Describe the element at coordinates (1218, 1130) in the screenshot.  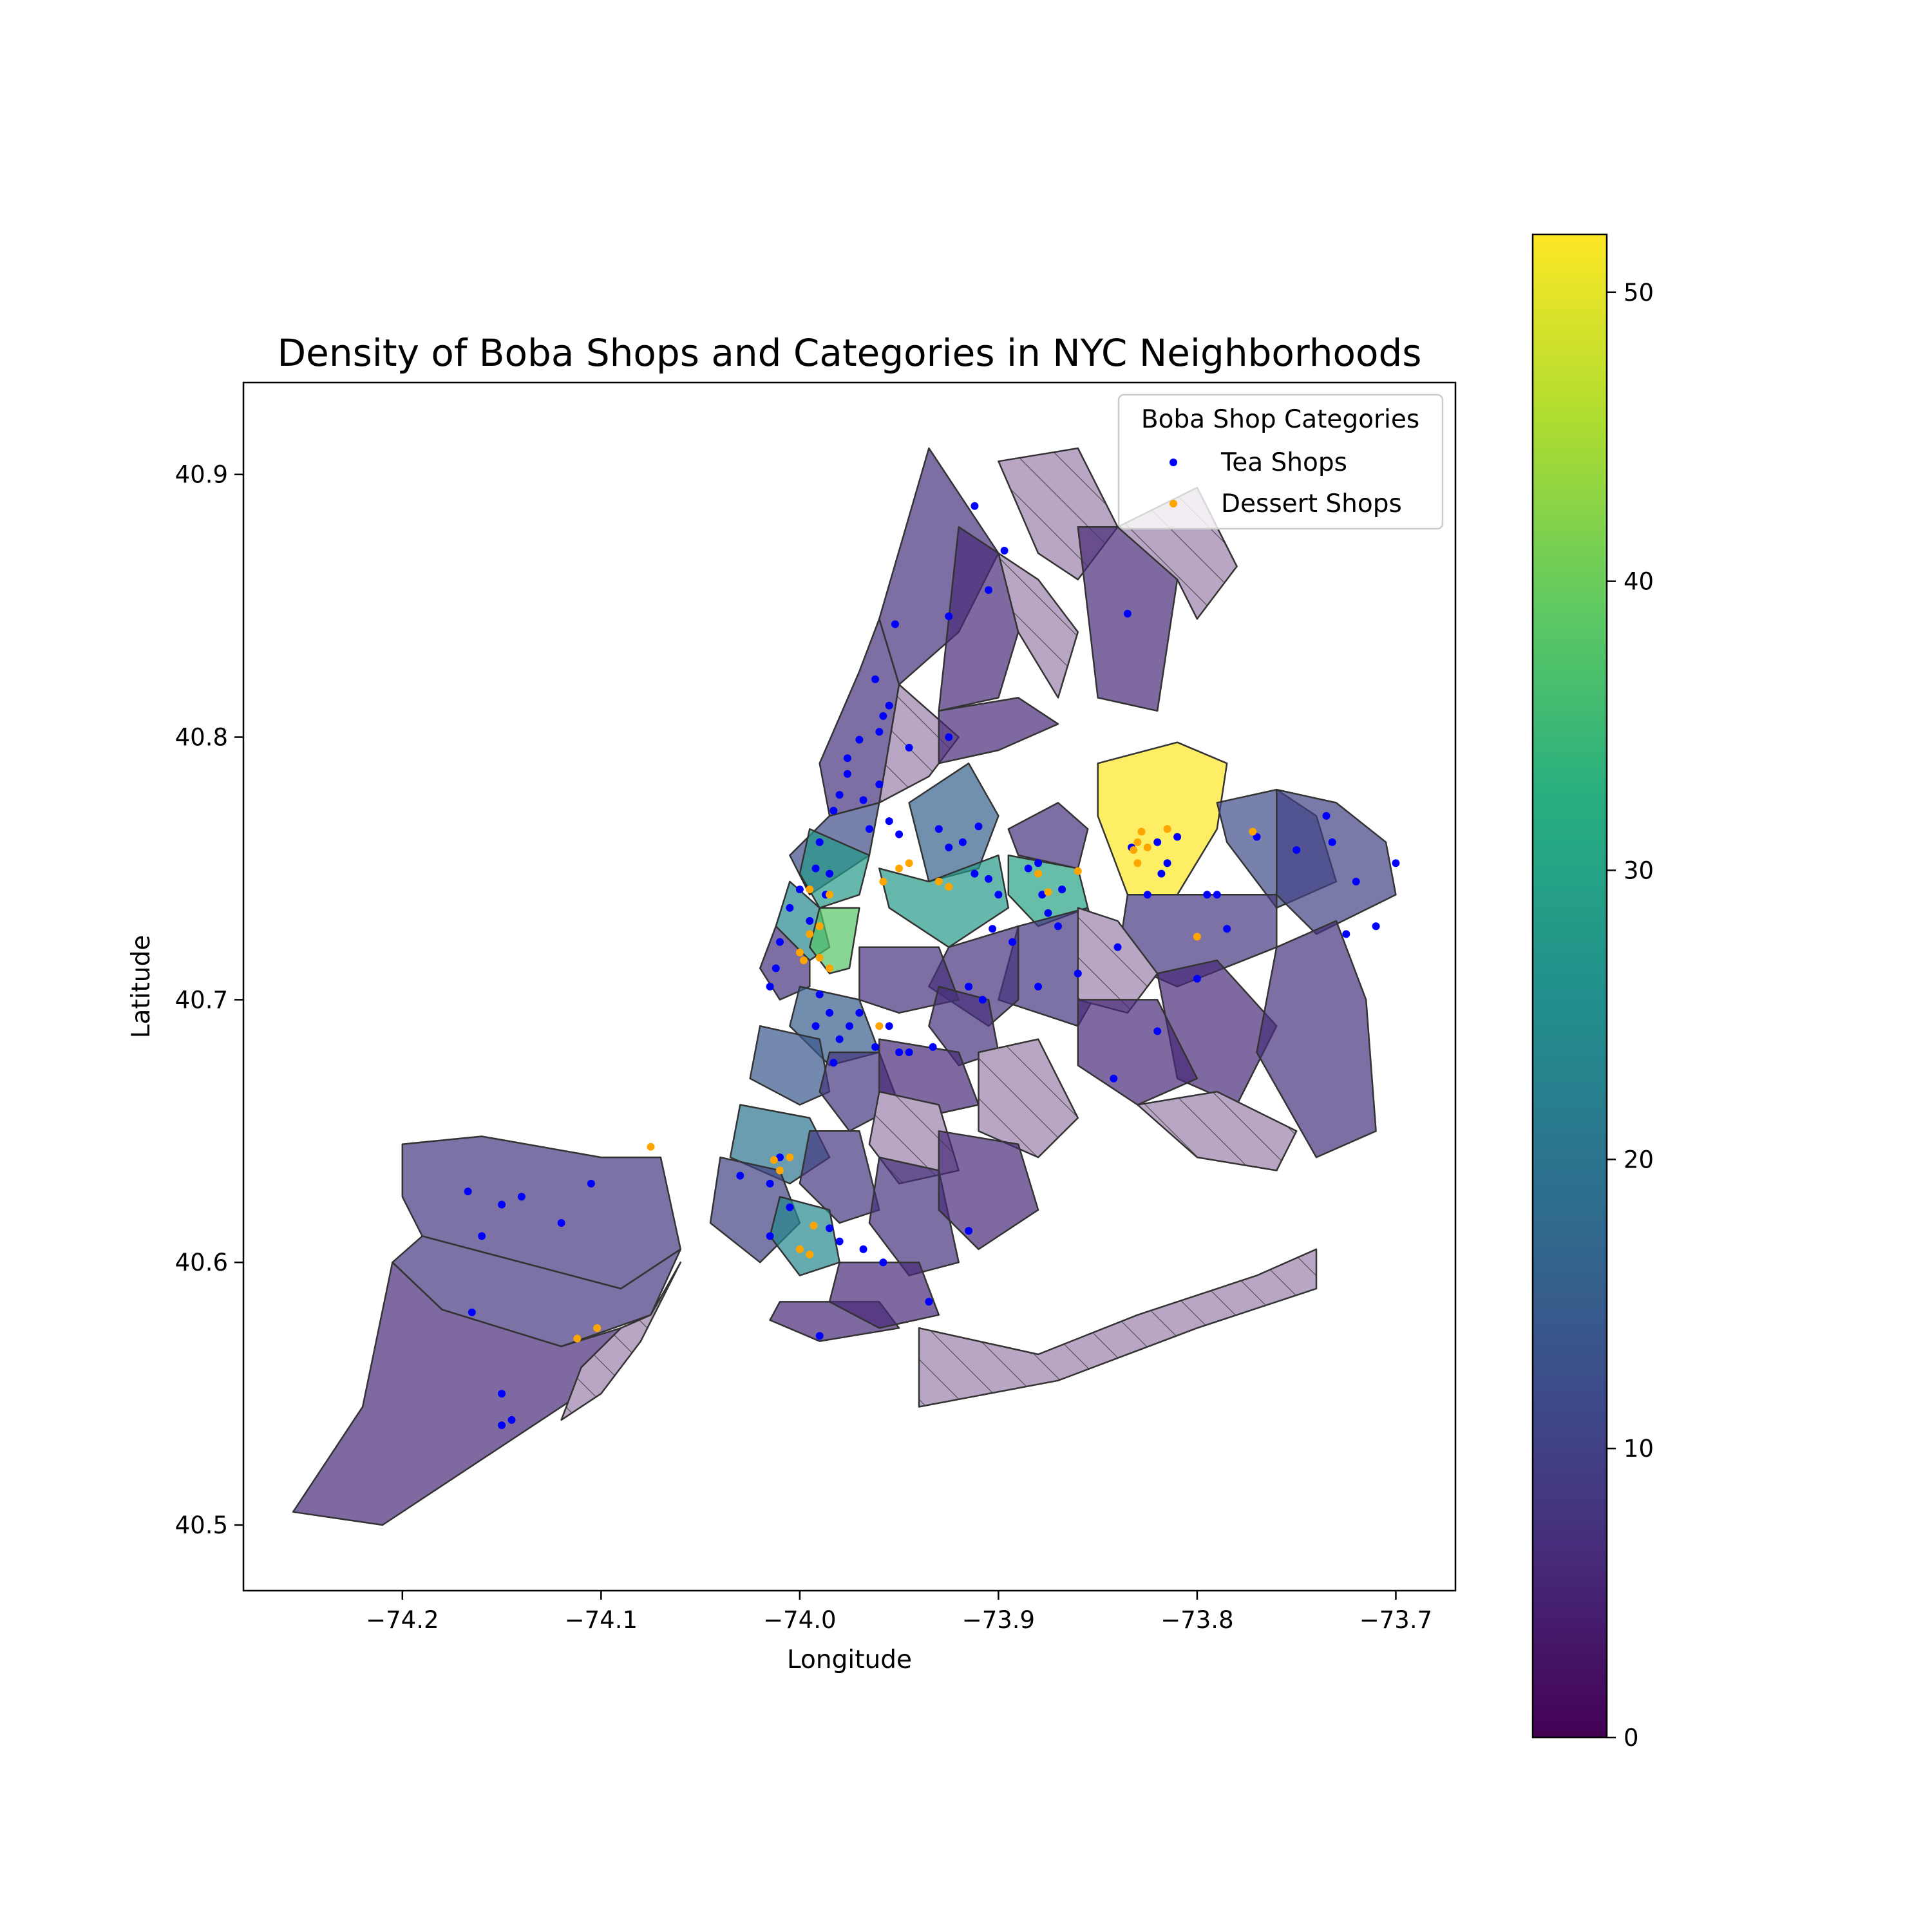
I see `region-jfk-airport` at that location.